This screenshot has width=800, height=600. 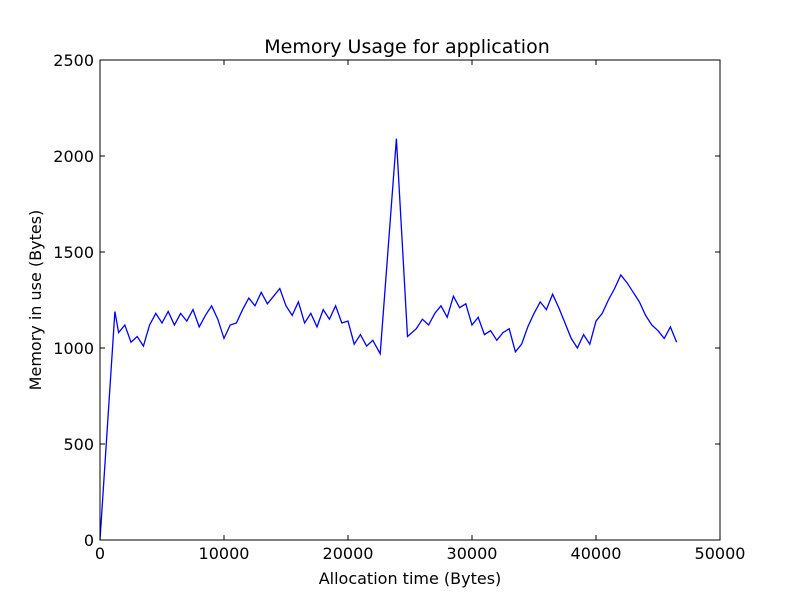 I want to click on y-axis-label: Memory in use (Bytes), so click(x=35, y=300).